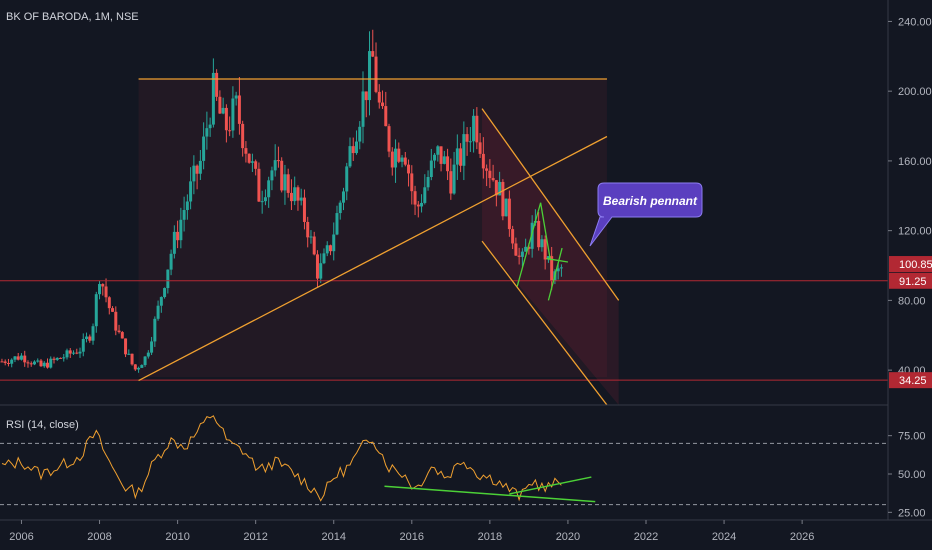 Image resolution: width=932 pixels, height=550 pixels. Describe the element at coordinates (281, 458) in the screenshot. I see `rsi-line` at that location.